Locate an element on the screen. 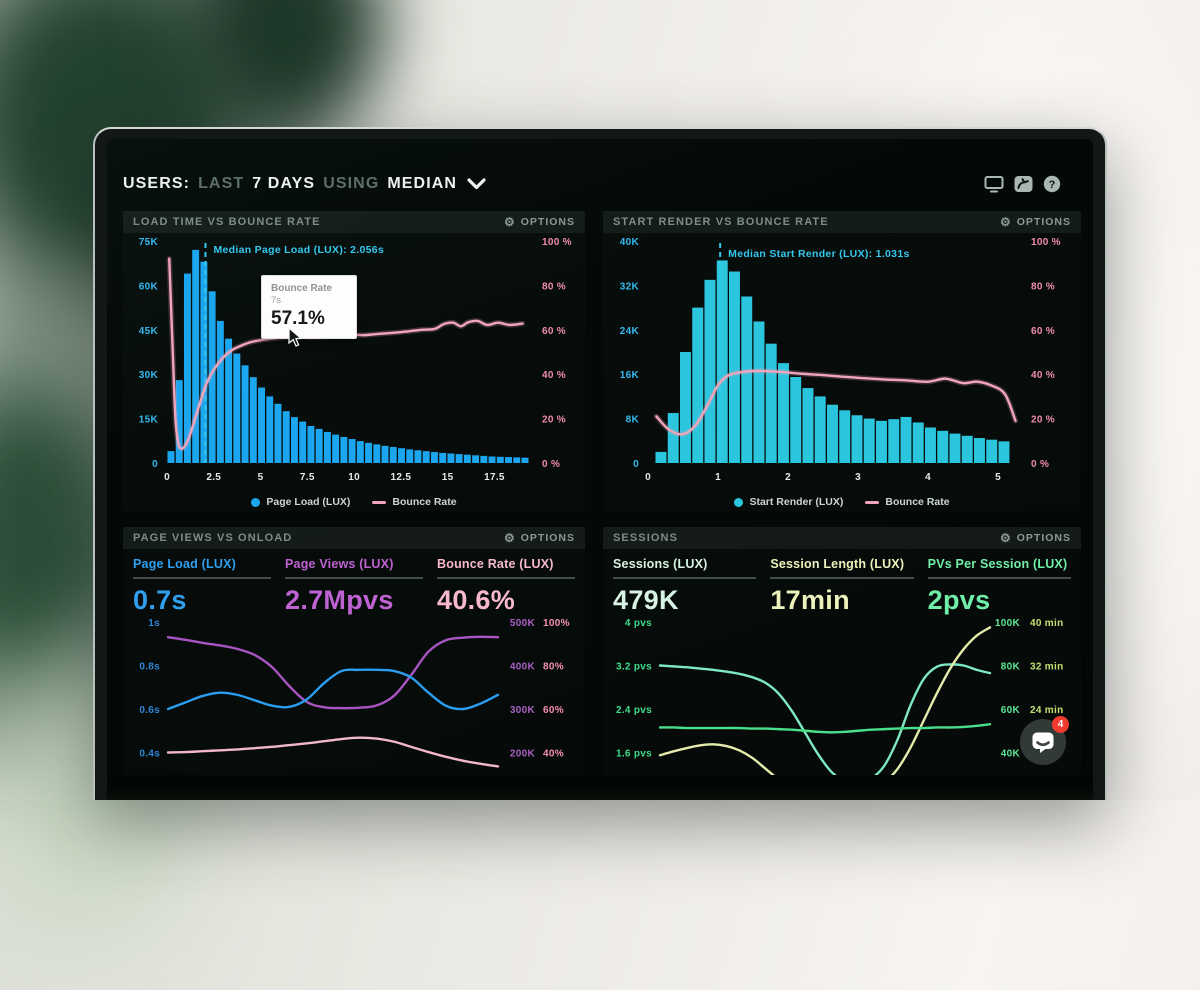  svg-text: 24K is located at coordinates (630, 331).